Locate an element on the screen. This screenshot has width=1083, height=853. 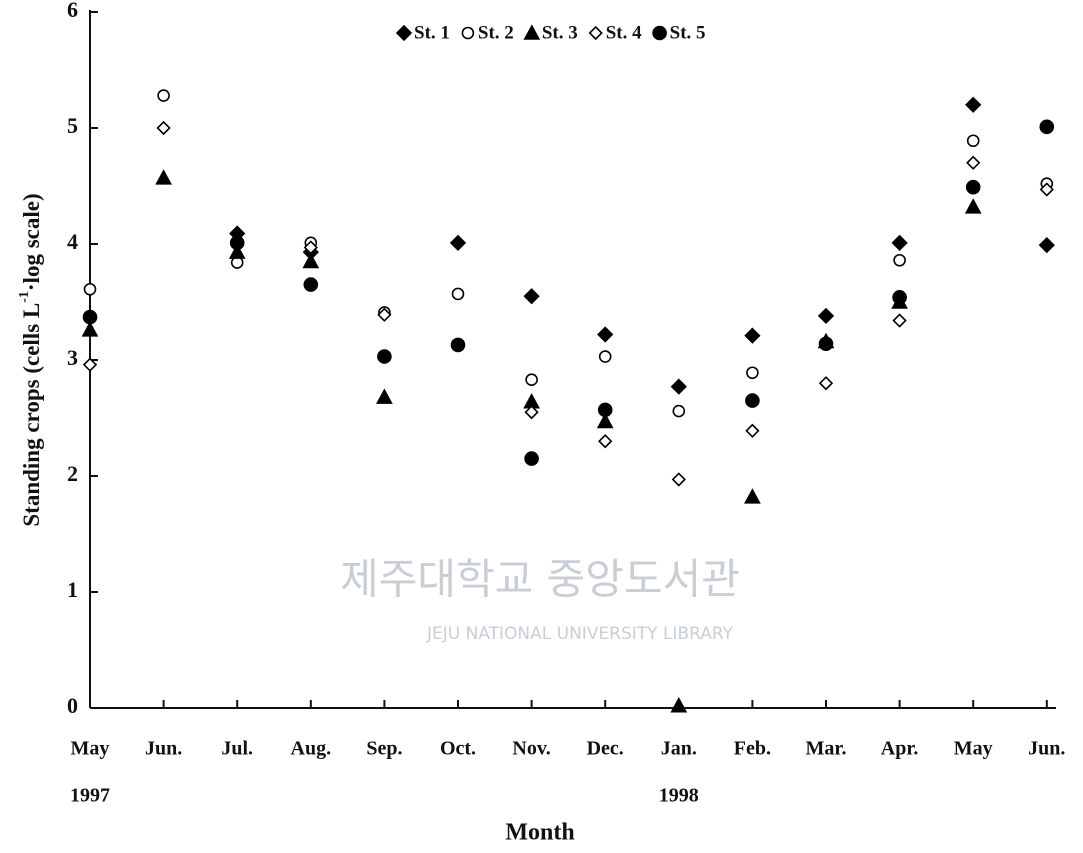
x-tick-label: Aug. is located at coordinates (311, 749).